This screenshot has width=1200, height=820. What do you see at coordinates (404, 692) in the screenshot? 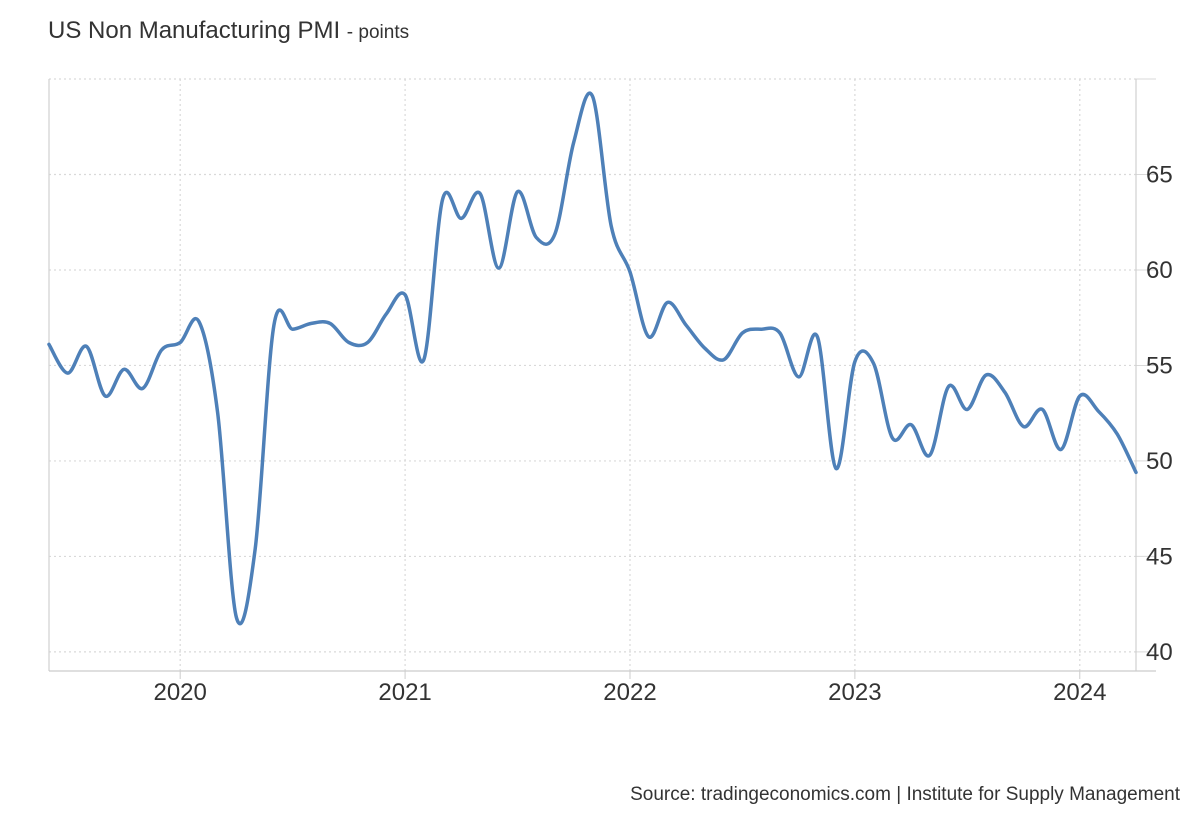
I see `x-tick-label-2021: 2021` at bounding box center [404, 692].